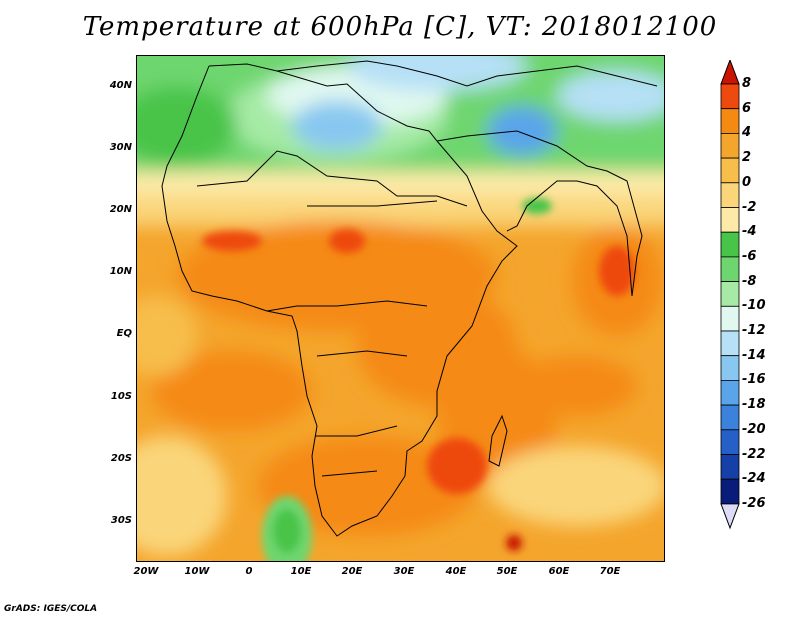 Image resolution: width=800 pixels, height=618 pixels. I want to click on colorbar-tick-label: -12, so click(754, 330).